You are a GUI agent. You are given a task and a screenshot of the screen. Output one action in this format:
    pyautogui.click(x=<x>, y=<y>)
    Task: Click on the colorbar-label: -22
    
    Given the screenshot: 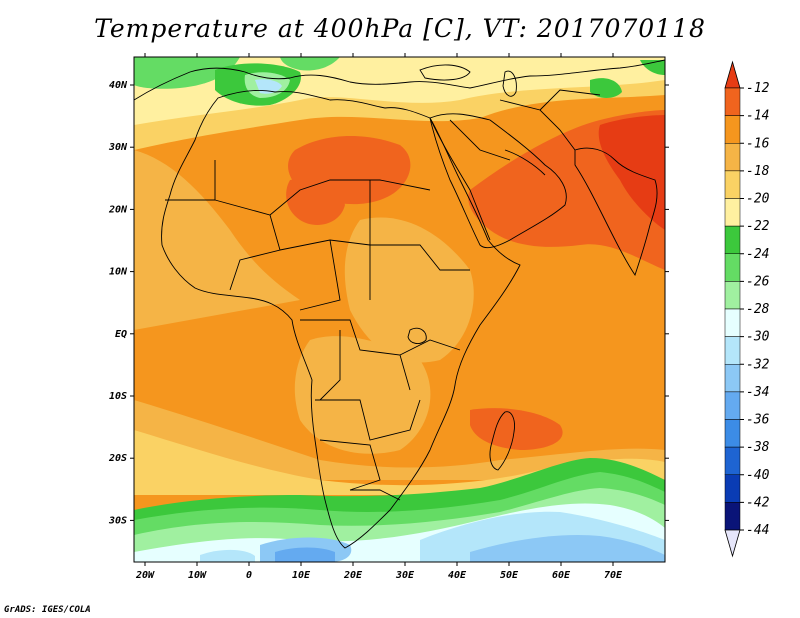 What is the action you would take?
    pyautogui.click(x=758, y=226)
    